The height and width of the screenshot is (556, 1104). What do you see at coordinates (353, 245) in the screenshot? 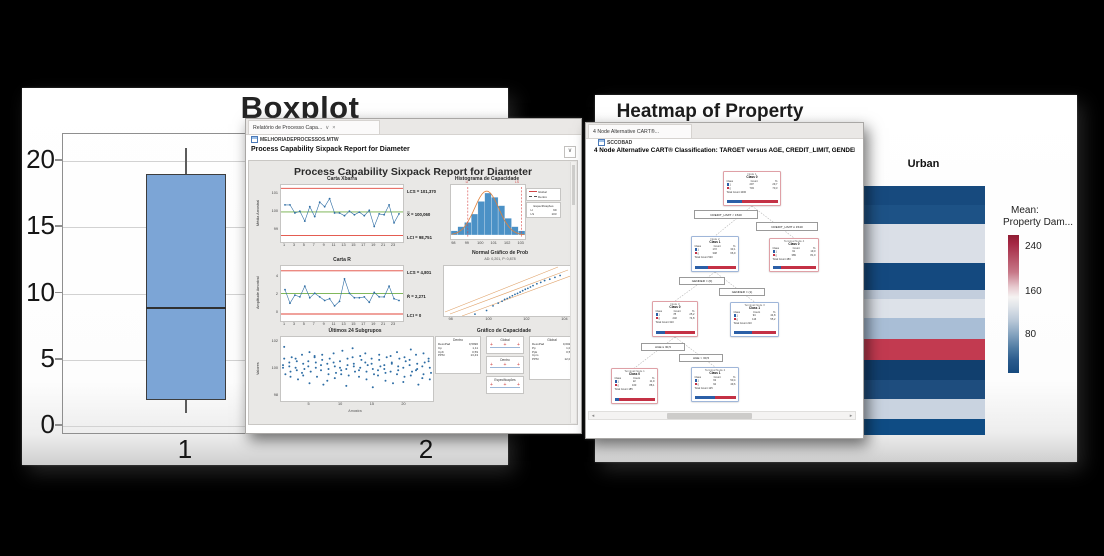
I see `tick-label: 15` at bounding box center [353, 245].